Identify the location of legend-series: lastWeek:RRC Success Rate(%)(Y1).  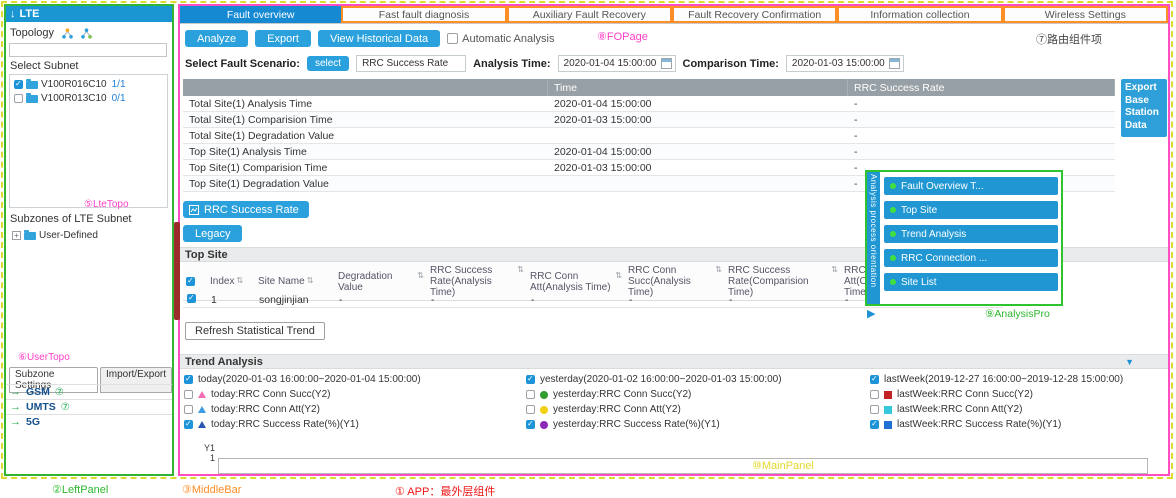
(1018, 424).